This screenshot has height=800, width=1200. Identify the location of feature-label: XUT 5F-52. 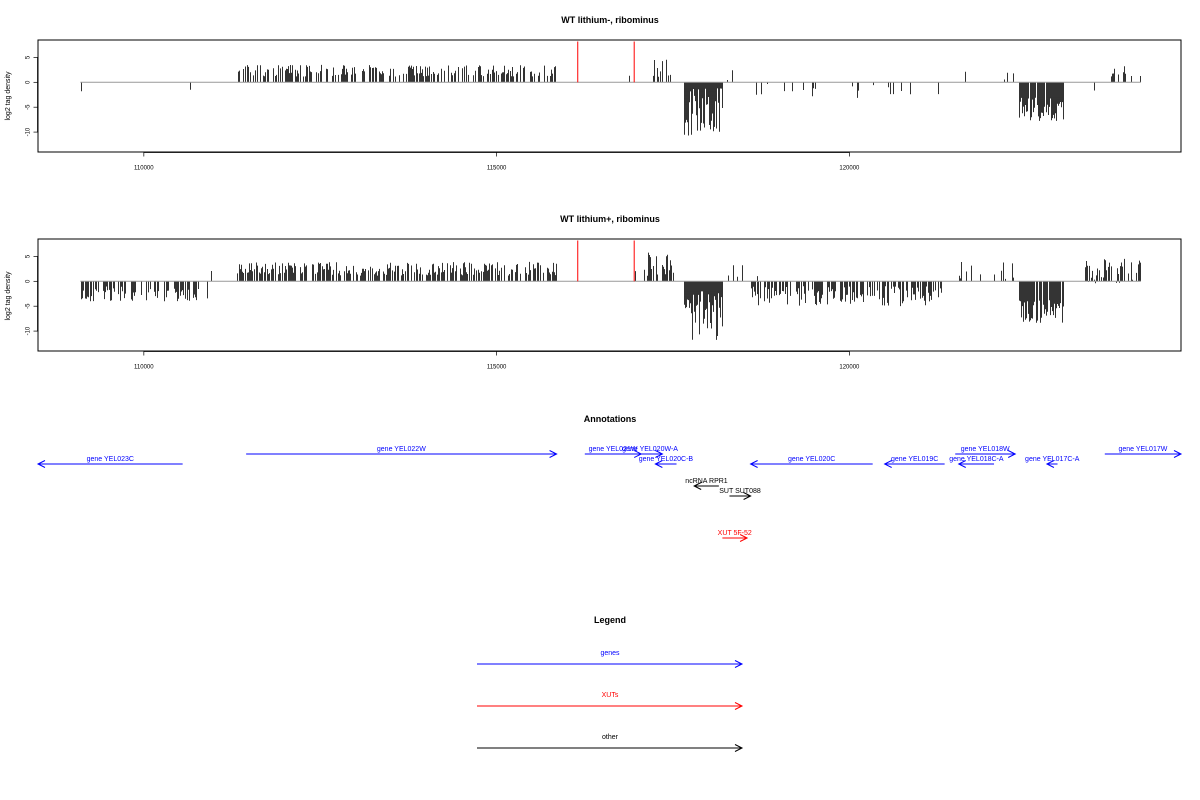
(735, 533).